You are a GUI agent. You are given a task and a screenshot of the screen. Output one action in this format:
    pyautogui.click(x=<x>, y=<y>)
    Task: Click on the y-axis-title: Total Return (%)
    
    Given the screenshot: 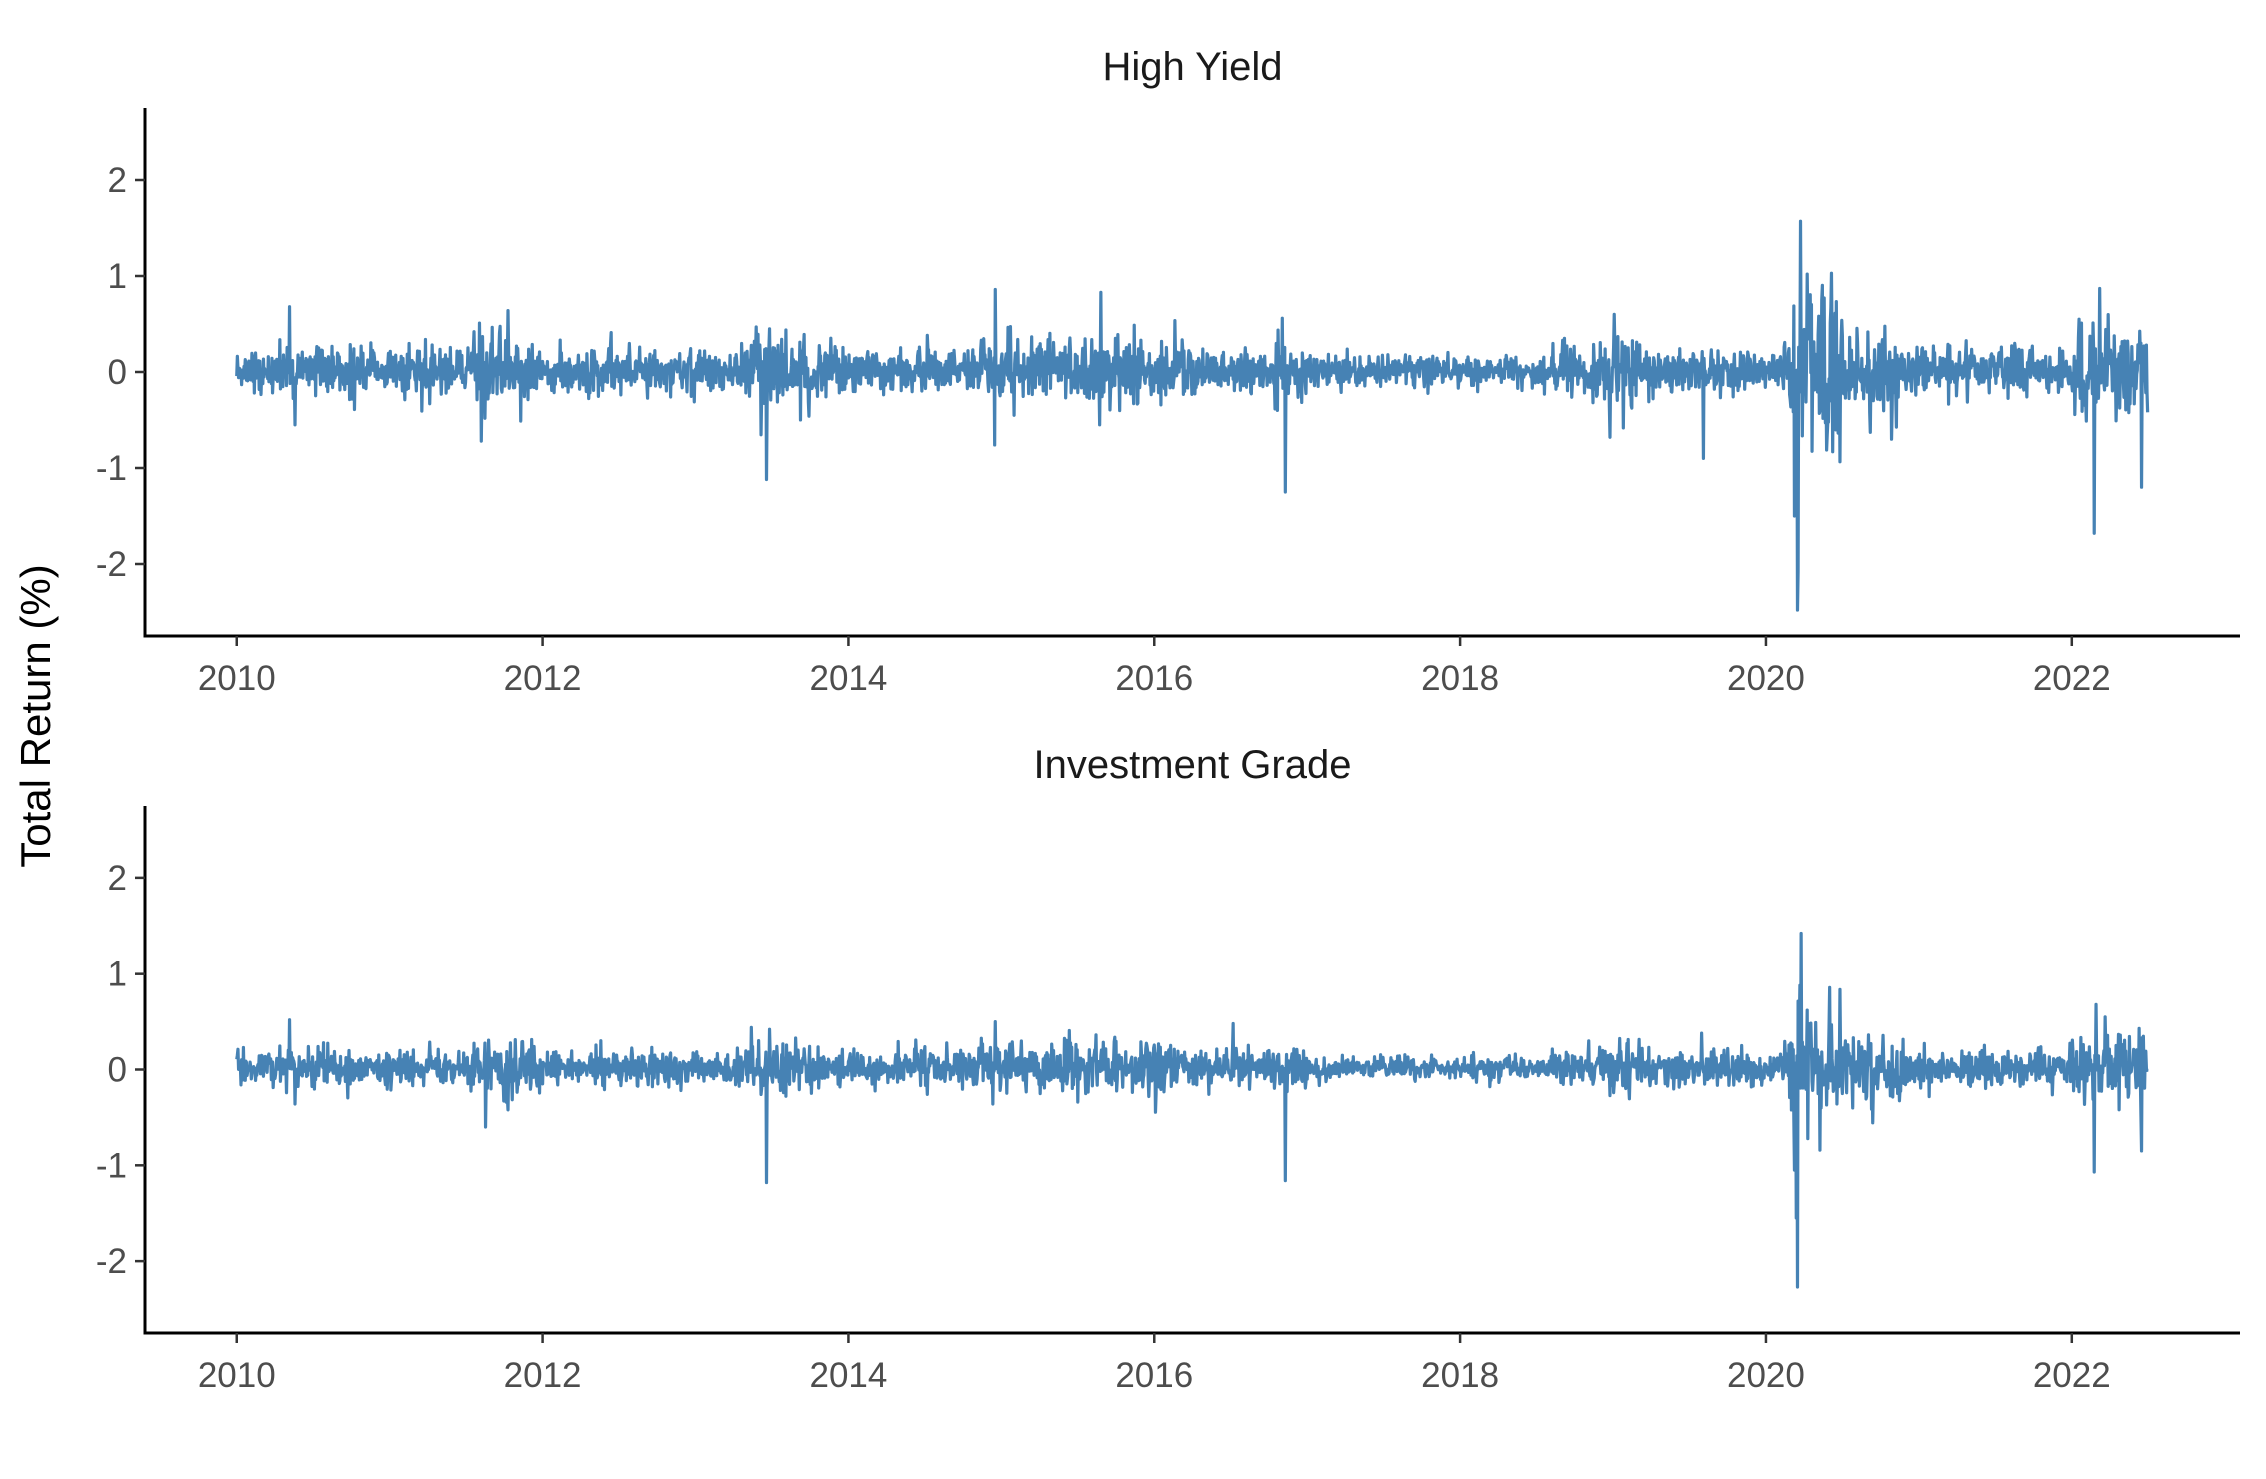 What is the action you would take?
    pyautogui.click(x=35, y=715)
    